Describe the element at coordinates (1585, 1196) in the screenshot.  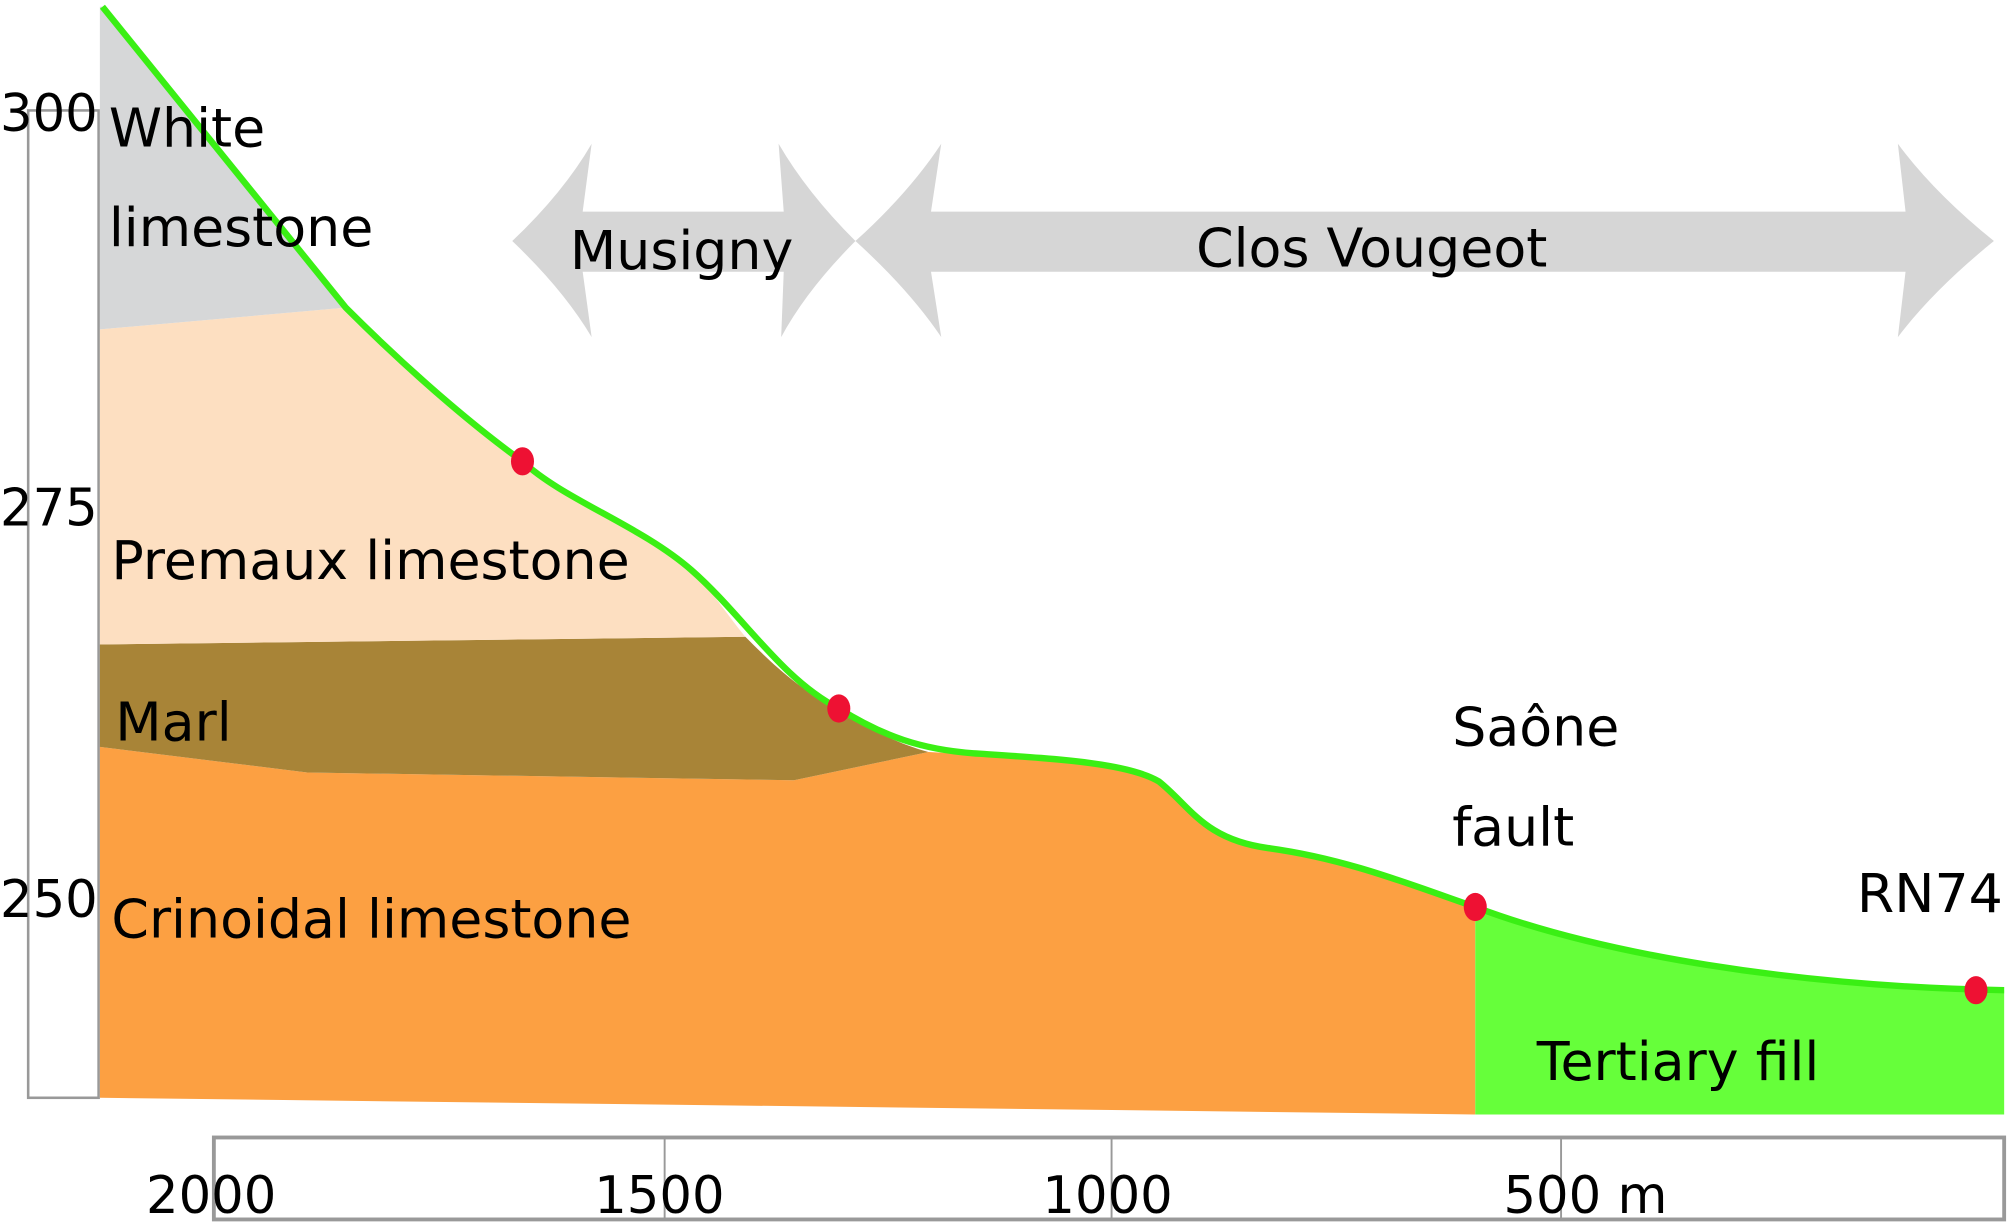
I see `x-tick-500m: 500 m` at that location.